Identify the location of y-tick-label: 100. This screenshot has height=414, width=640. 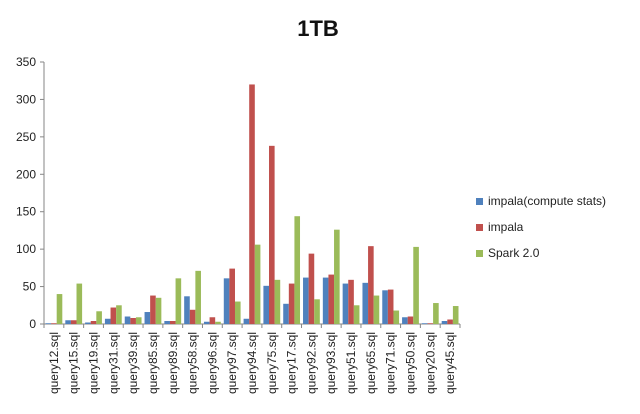
(26, 249).